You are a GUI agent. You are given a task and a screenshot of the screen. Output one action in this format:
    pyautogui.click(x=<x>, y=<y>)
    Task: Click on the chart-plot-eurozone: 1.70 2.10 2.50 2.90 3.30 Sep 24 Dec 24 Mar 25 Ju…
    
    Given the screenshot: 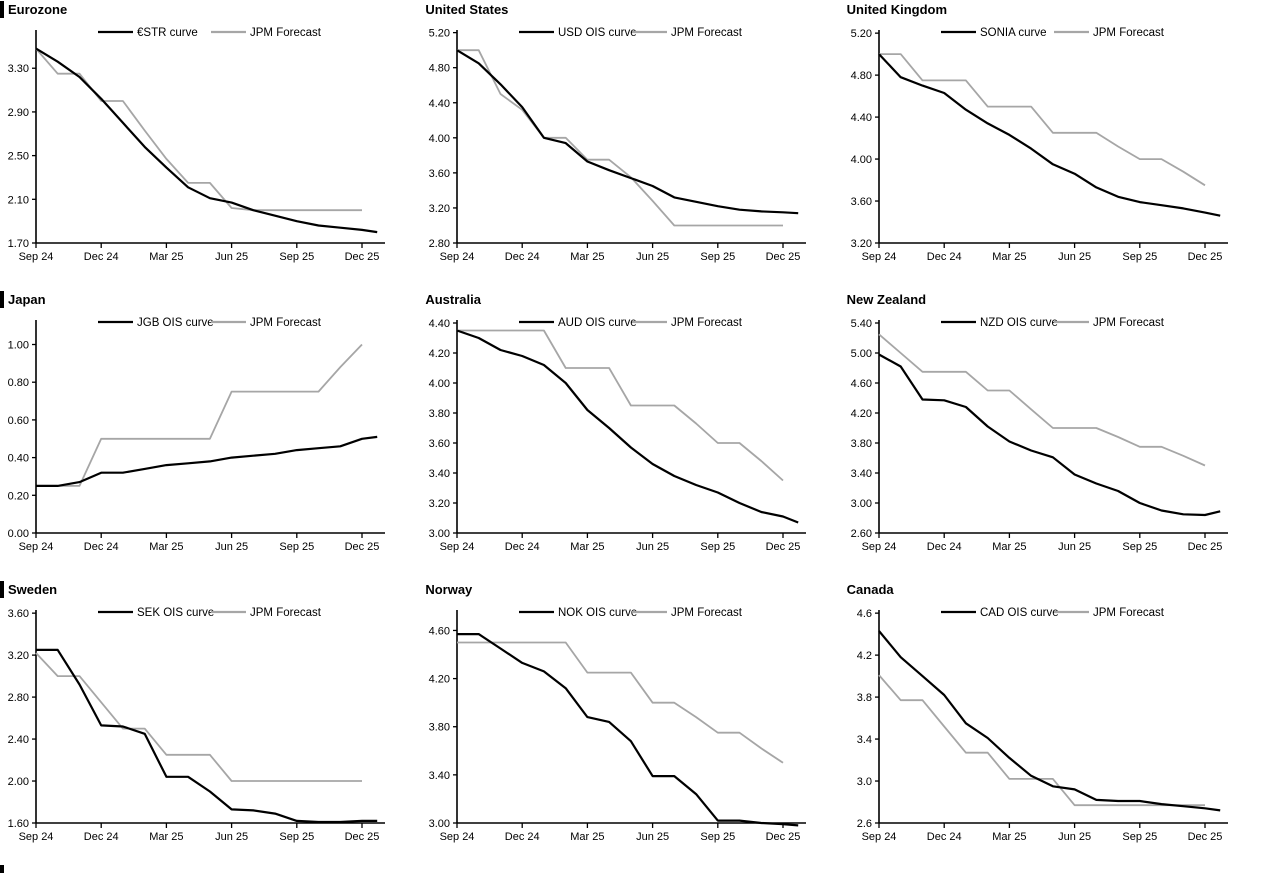 What is the action you would take?
    pyautogui.click(x=196, y=145)
    